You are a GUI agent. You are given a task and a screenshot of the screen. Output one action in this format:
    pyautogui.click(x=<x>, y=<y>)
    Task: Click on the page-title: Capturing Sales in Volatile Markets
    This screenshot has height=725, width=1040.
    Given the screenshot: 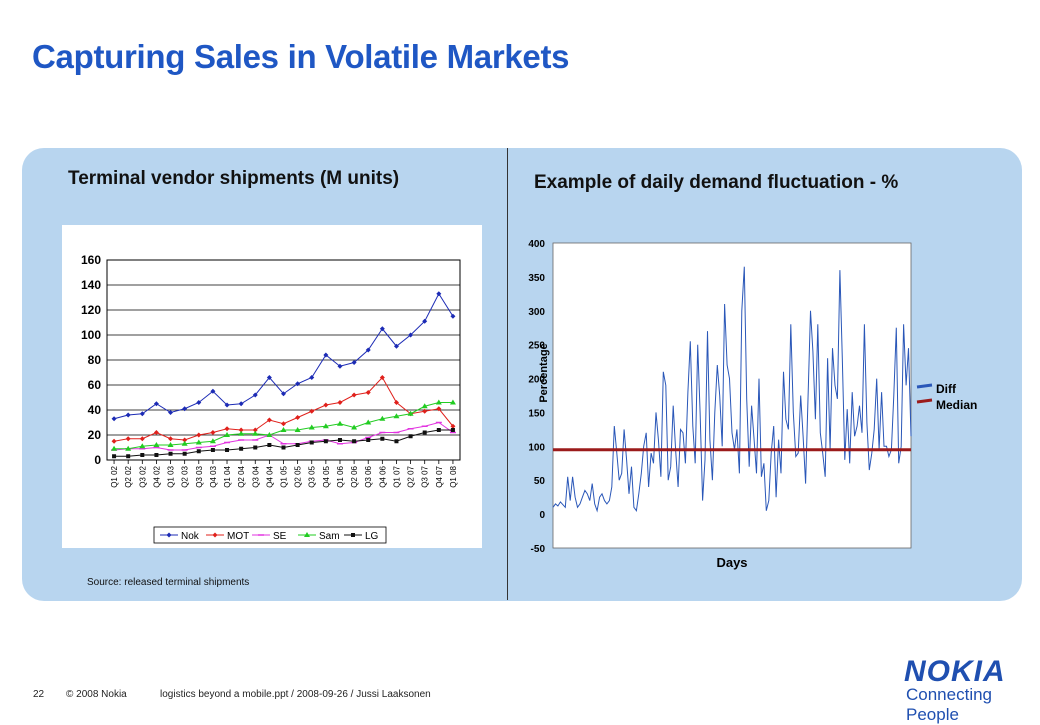 What is the action you would take?
    pyautogui.click(x=301, y=56)
    